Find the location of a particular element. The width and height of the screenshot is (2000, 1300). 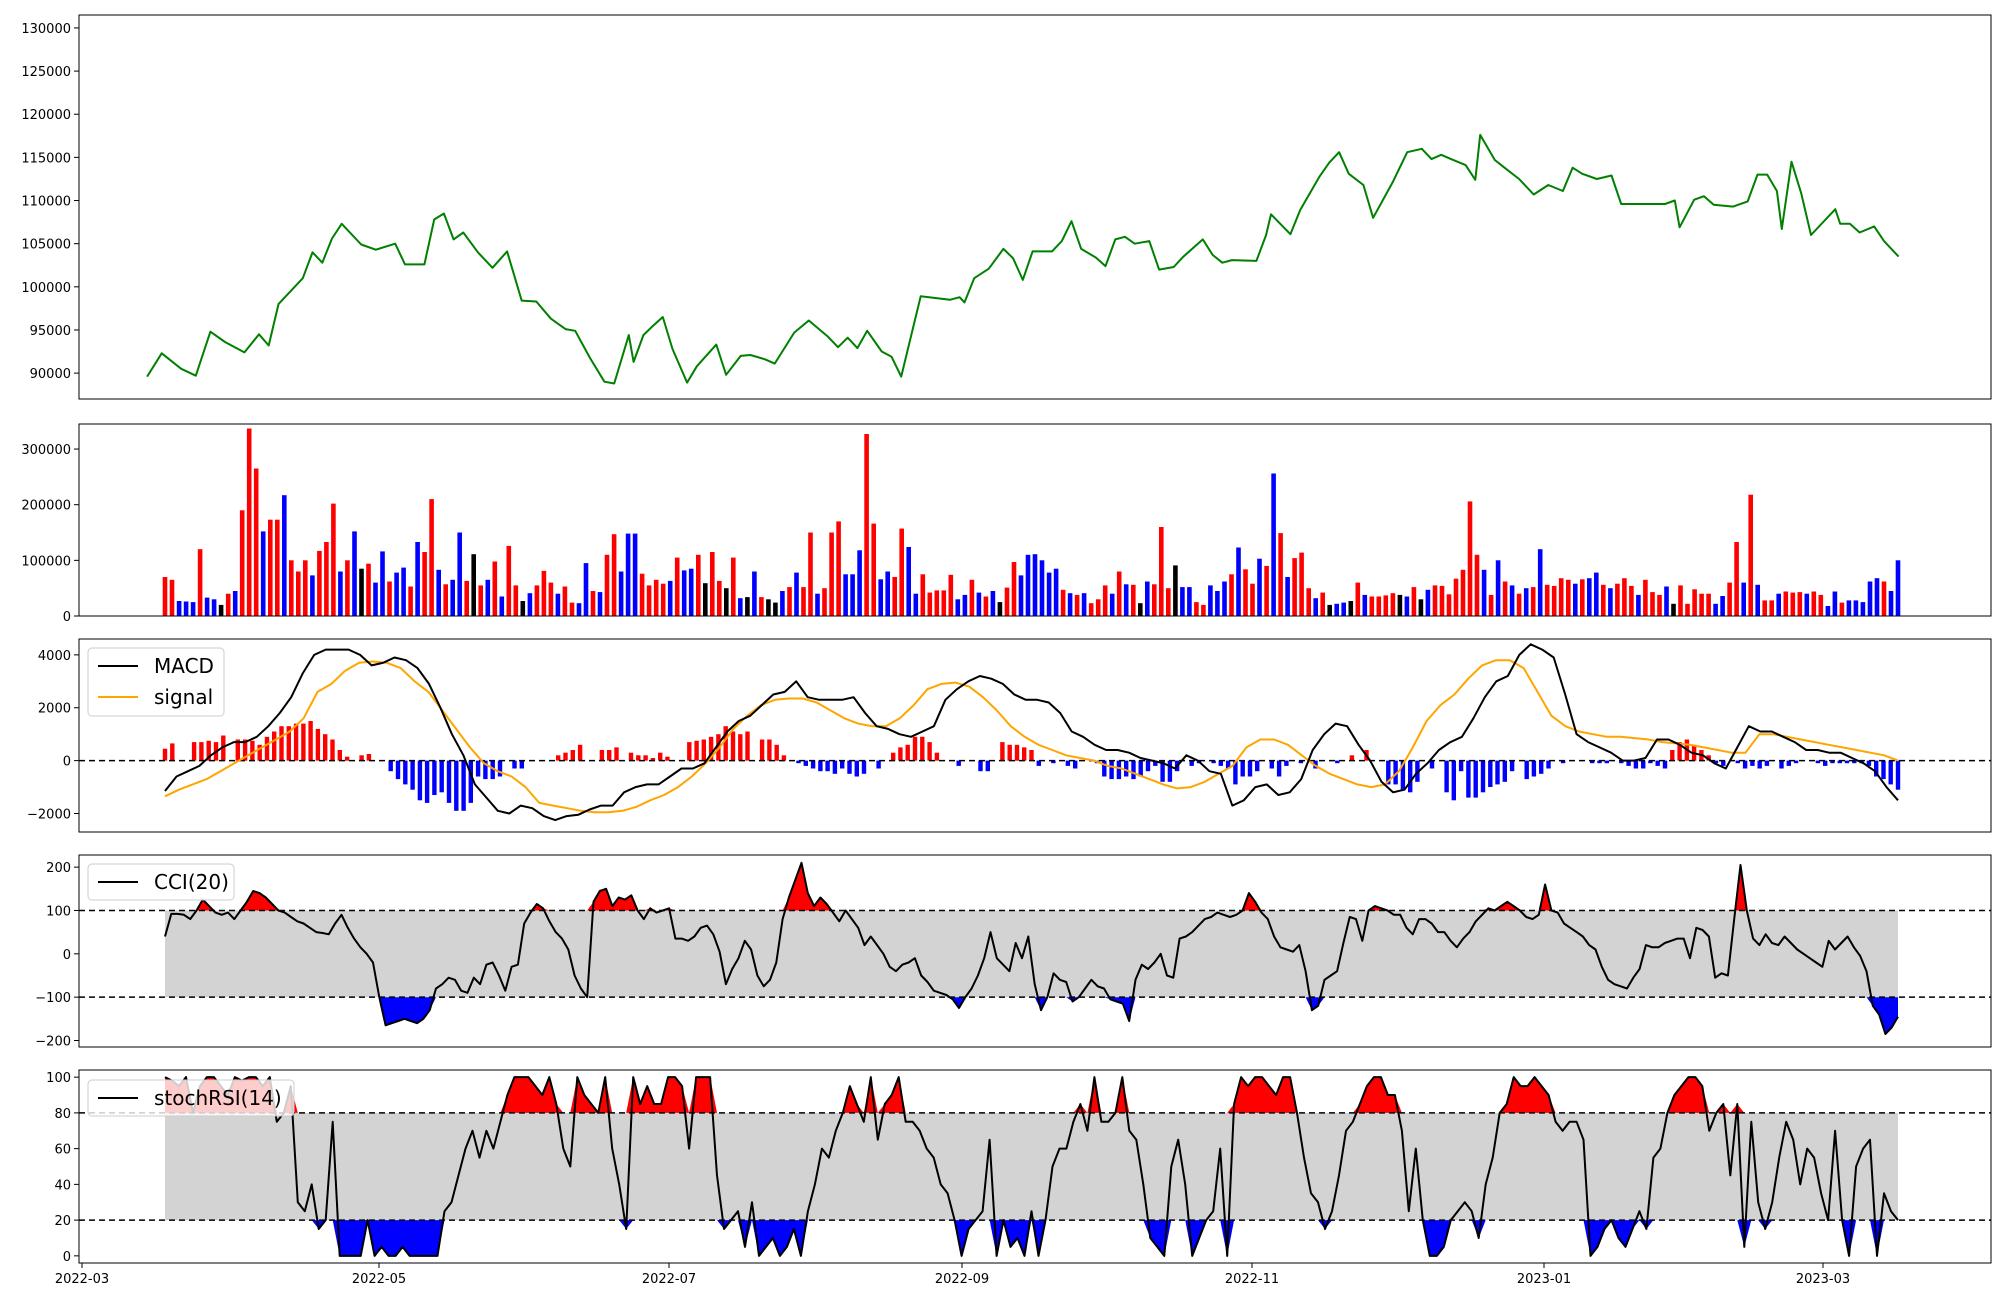

price-ytick-label: 130000 is located at coordinates (46, 29).